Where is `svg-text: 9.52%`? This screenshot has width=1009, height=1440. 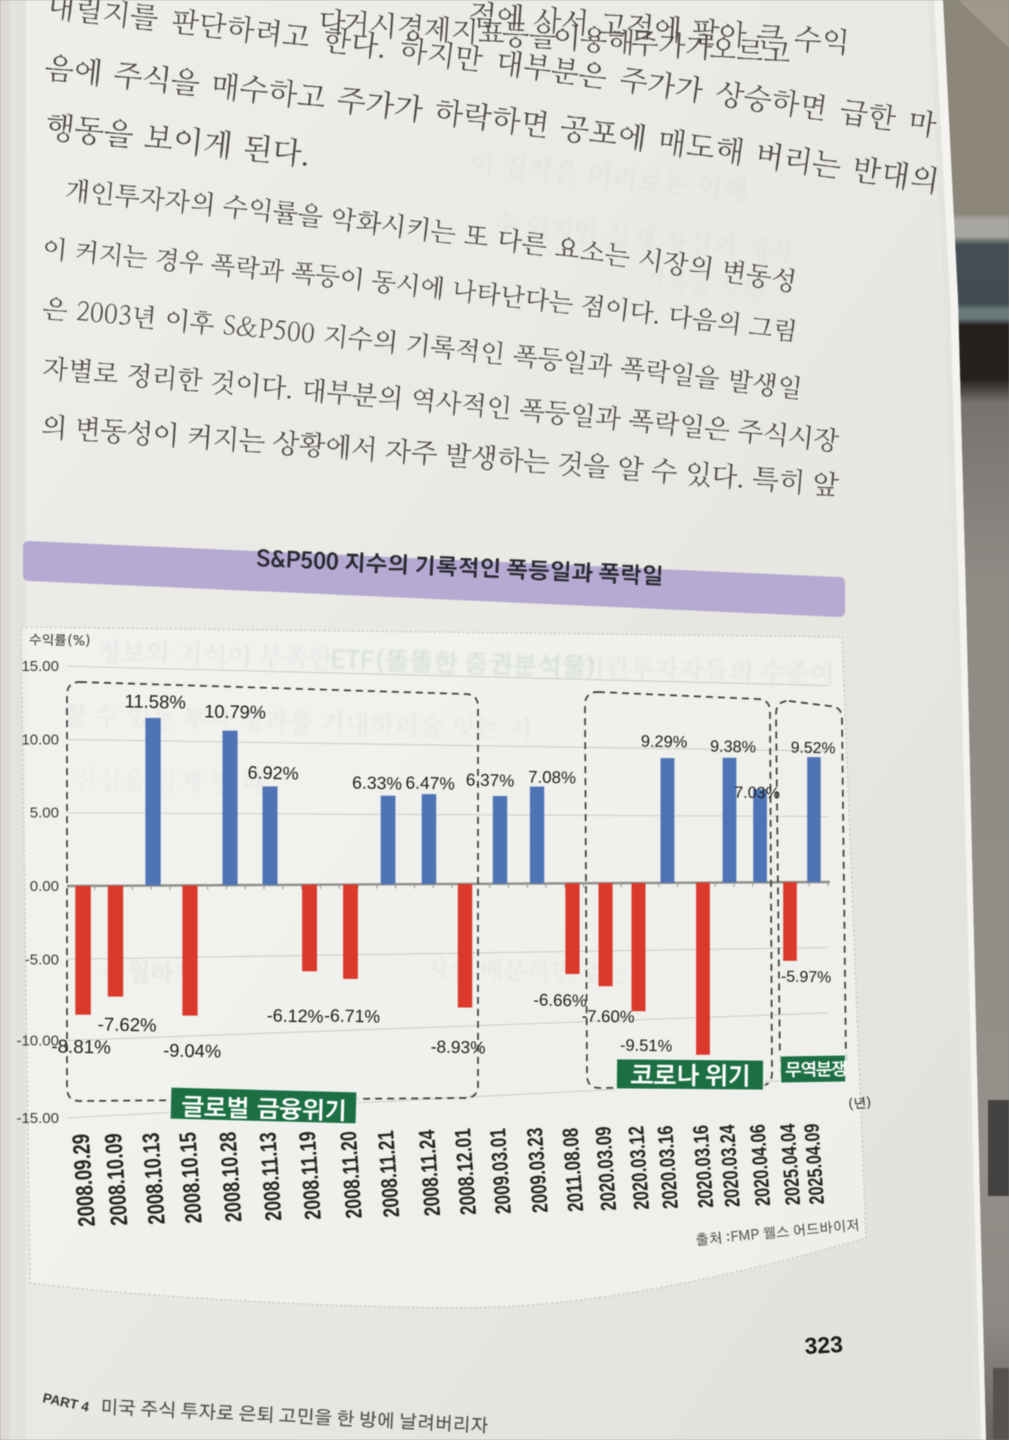 svg-text: 9.52% is located at coordinates (813, 749).